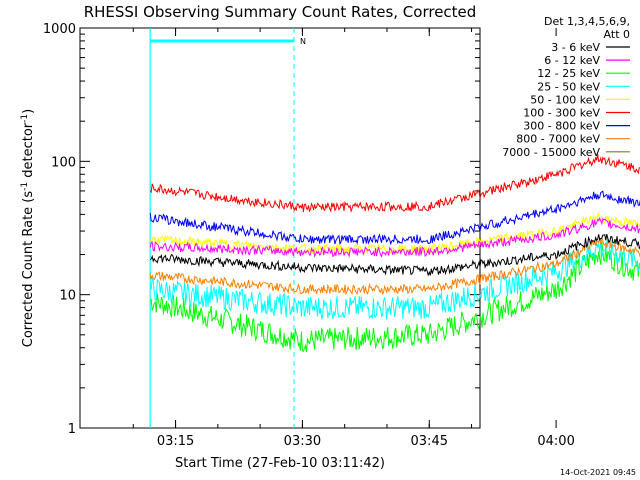  What do you see at coordinates (572, 60) in the screenshot?
I see `legend-item-label: 6 - 12 keV` at bounding box center [572, 60].